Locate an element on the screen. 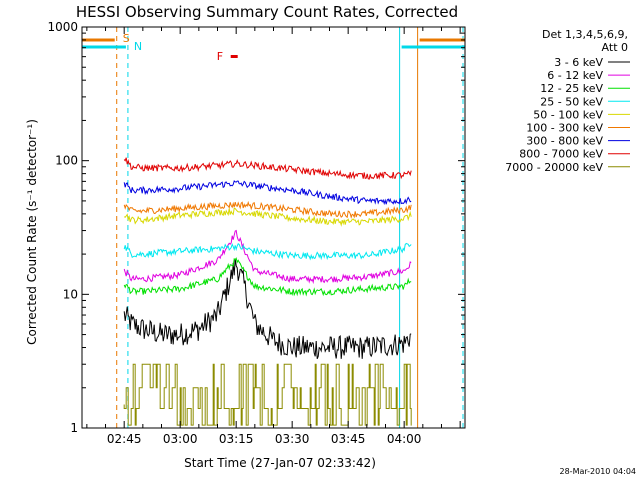 This screenshot has width=640, height=480. x-tick-label: 03:15 is located at coordinates (236, 439).